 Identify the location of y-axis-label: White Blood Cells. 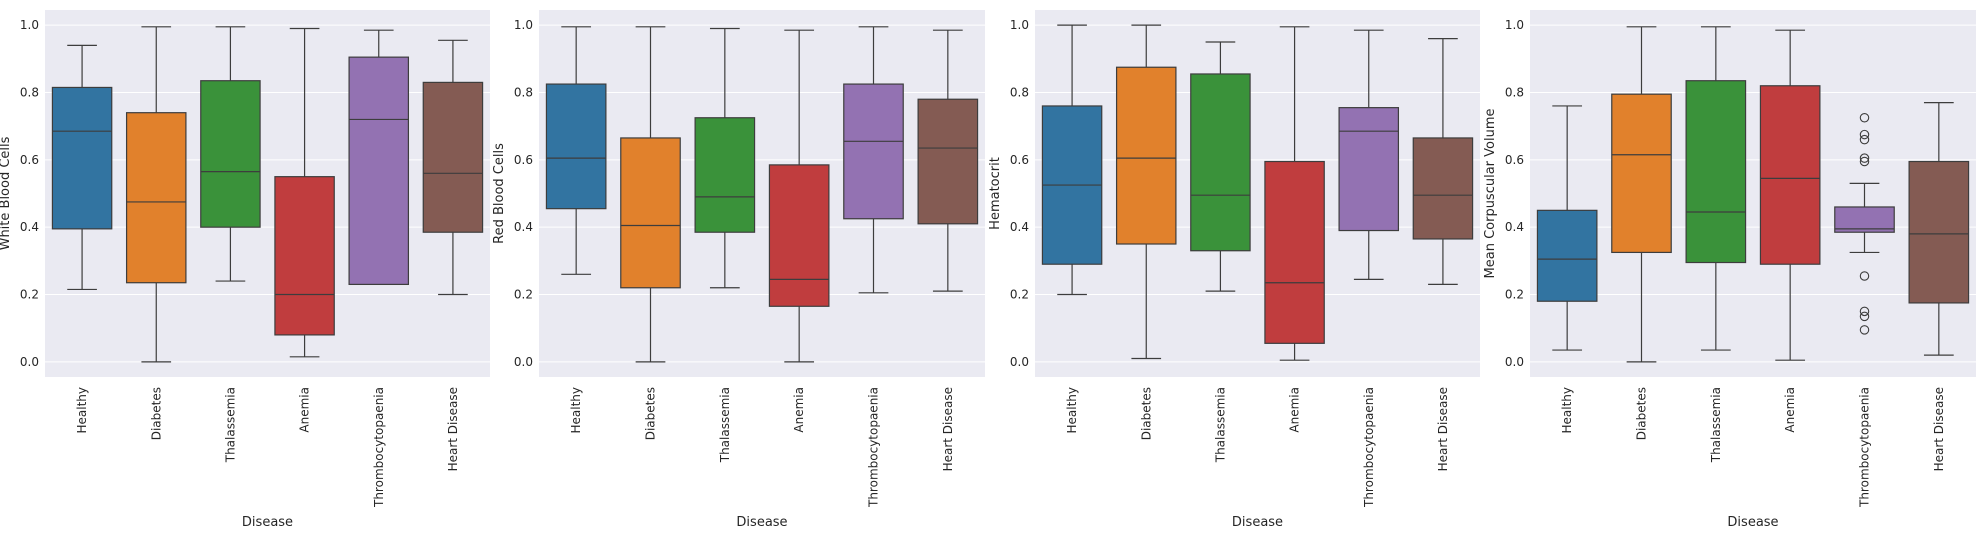
(6, 193).